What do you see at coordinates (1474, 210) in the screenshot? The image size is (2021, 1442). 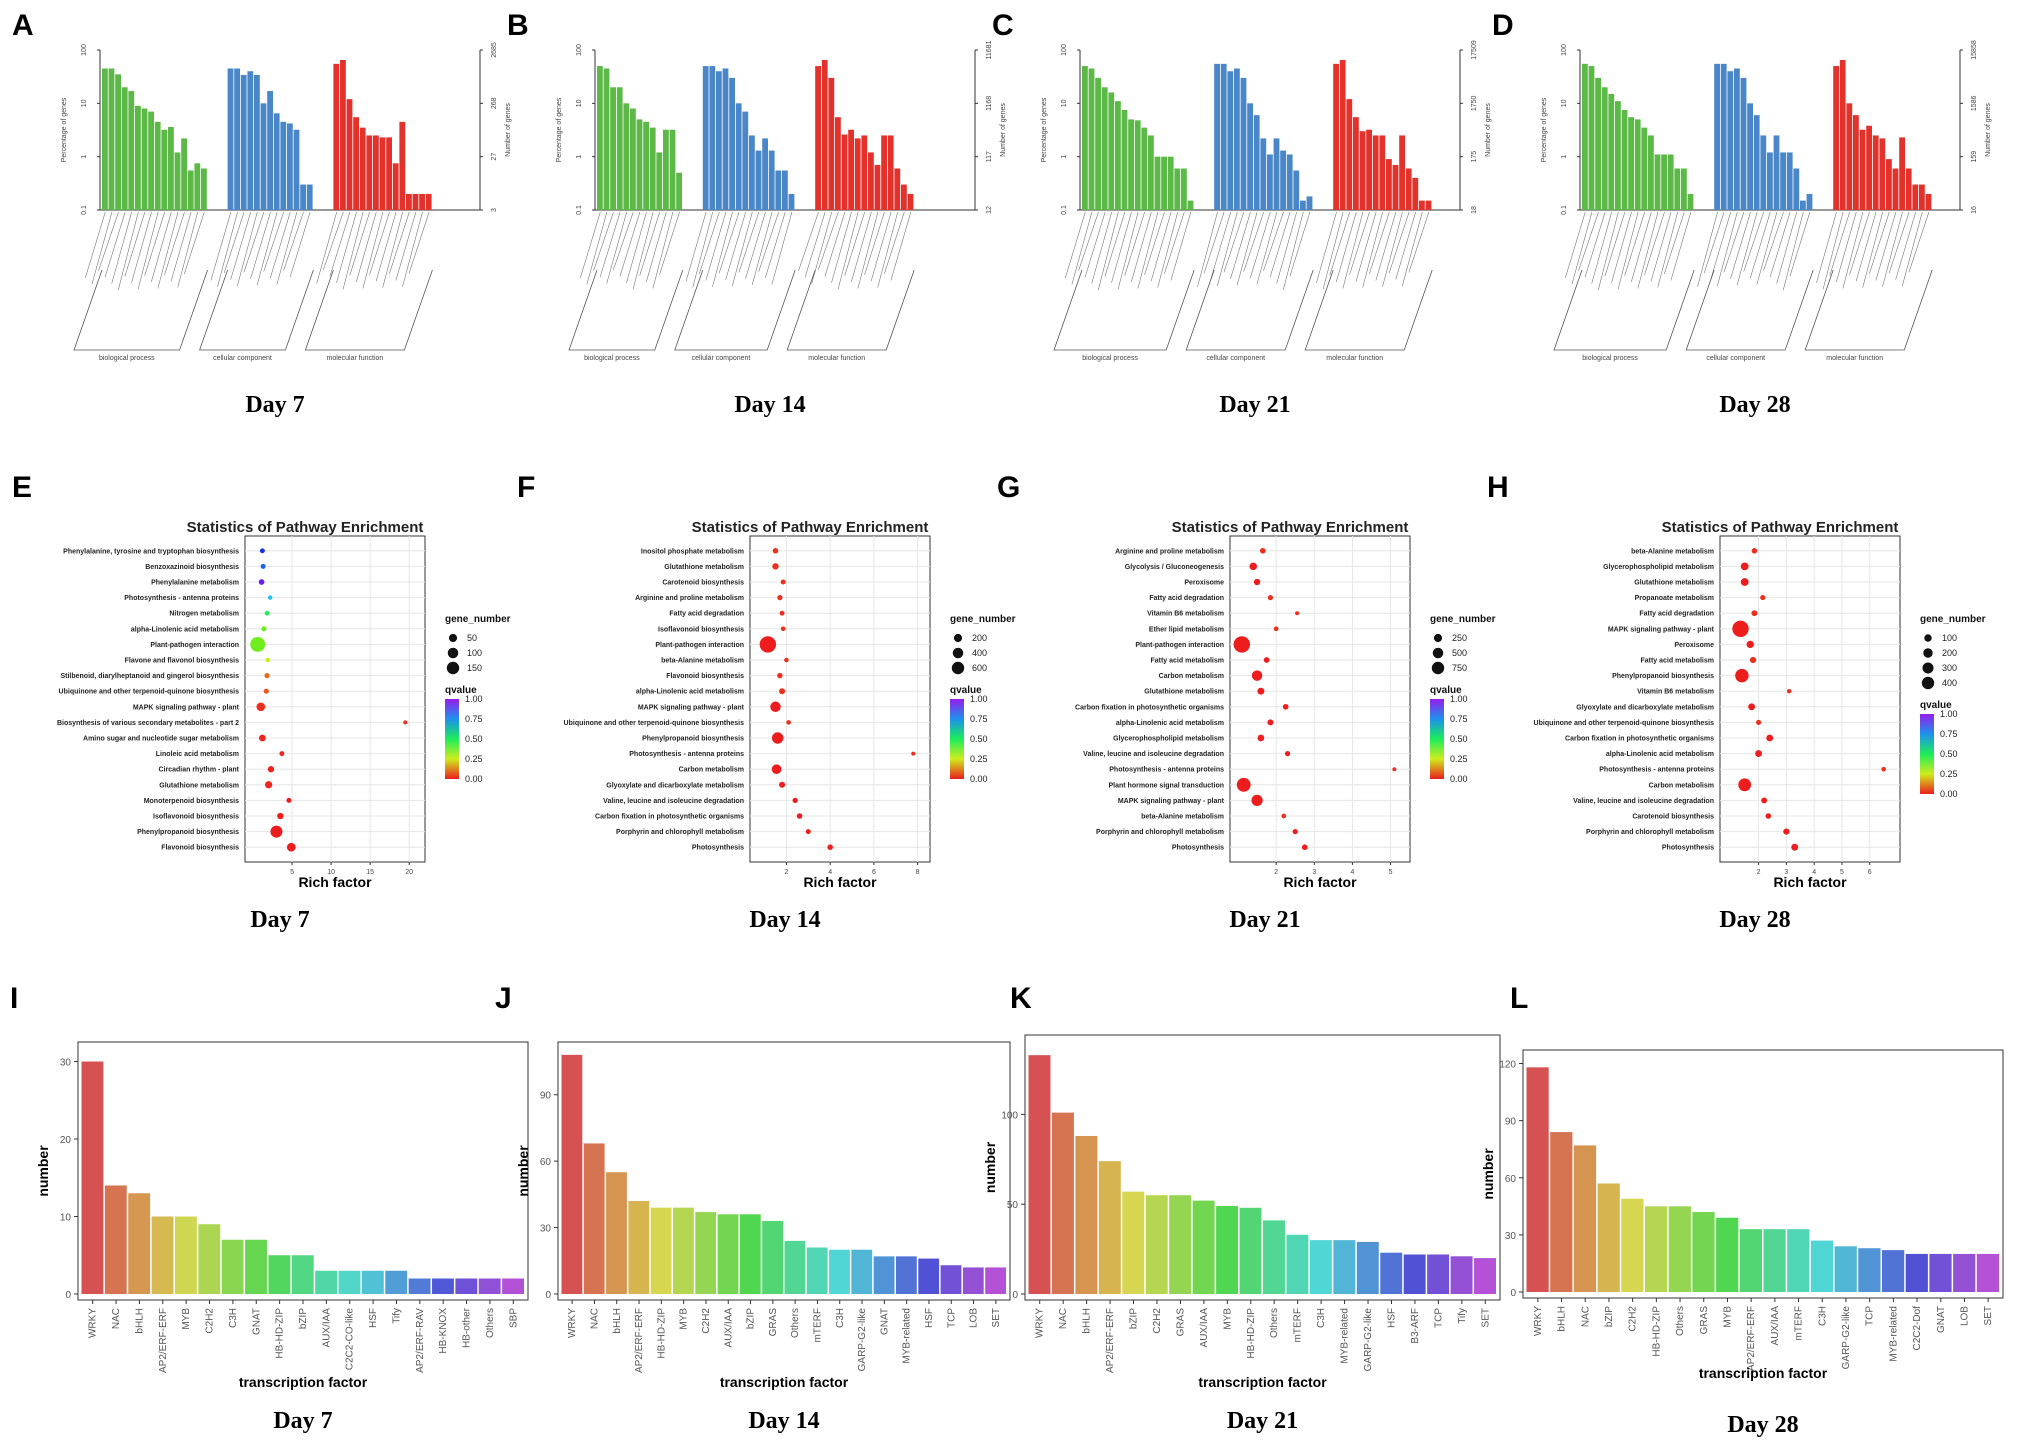 I see `go-right-tick: 18` at bounding box center [1474, 210].